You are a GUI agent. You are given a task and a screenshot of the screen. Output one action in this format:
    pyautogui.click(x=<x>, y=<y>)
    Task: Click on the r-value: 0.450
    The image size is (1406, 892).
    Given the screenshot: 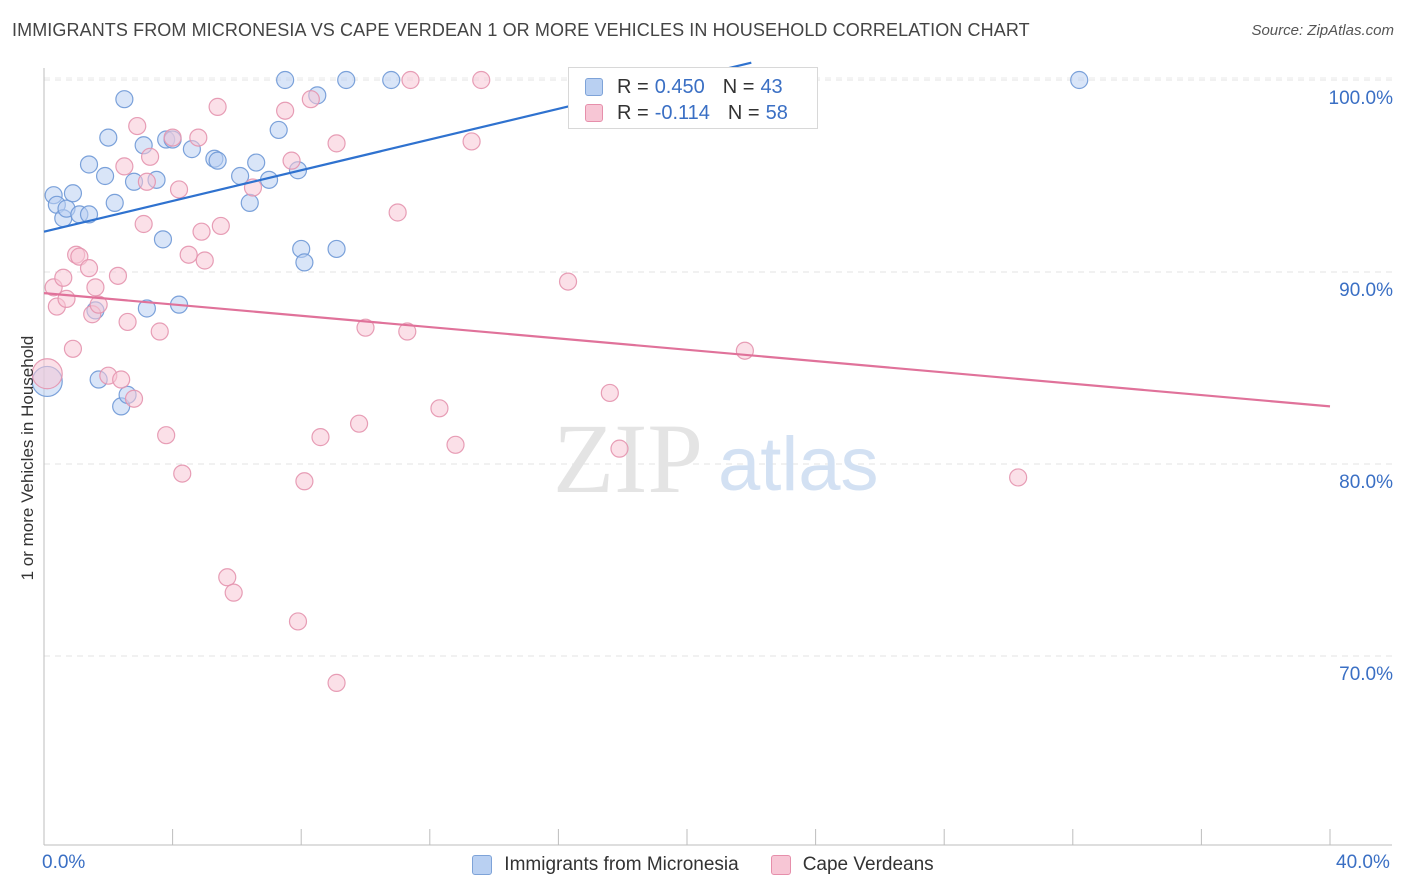 What is the action you would take?
    pyautogui.click(x=679, y=86)
    